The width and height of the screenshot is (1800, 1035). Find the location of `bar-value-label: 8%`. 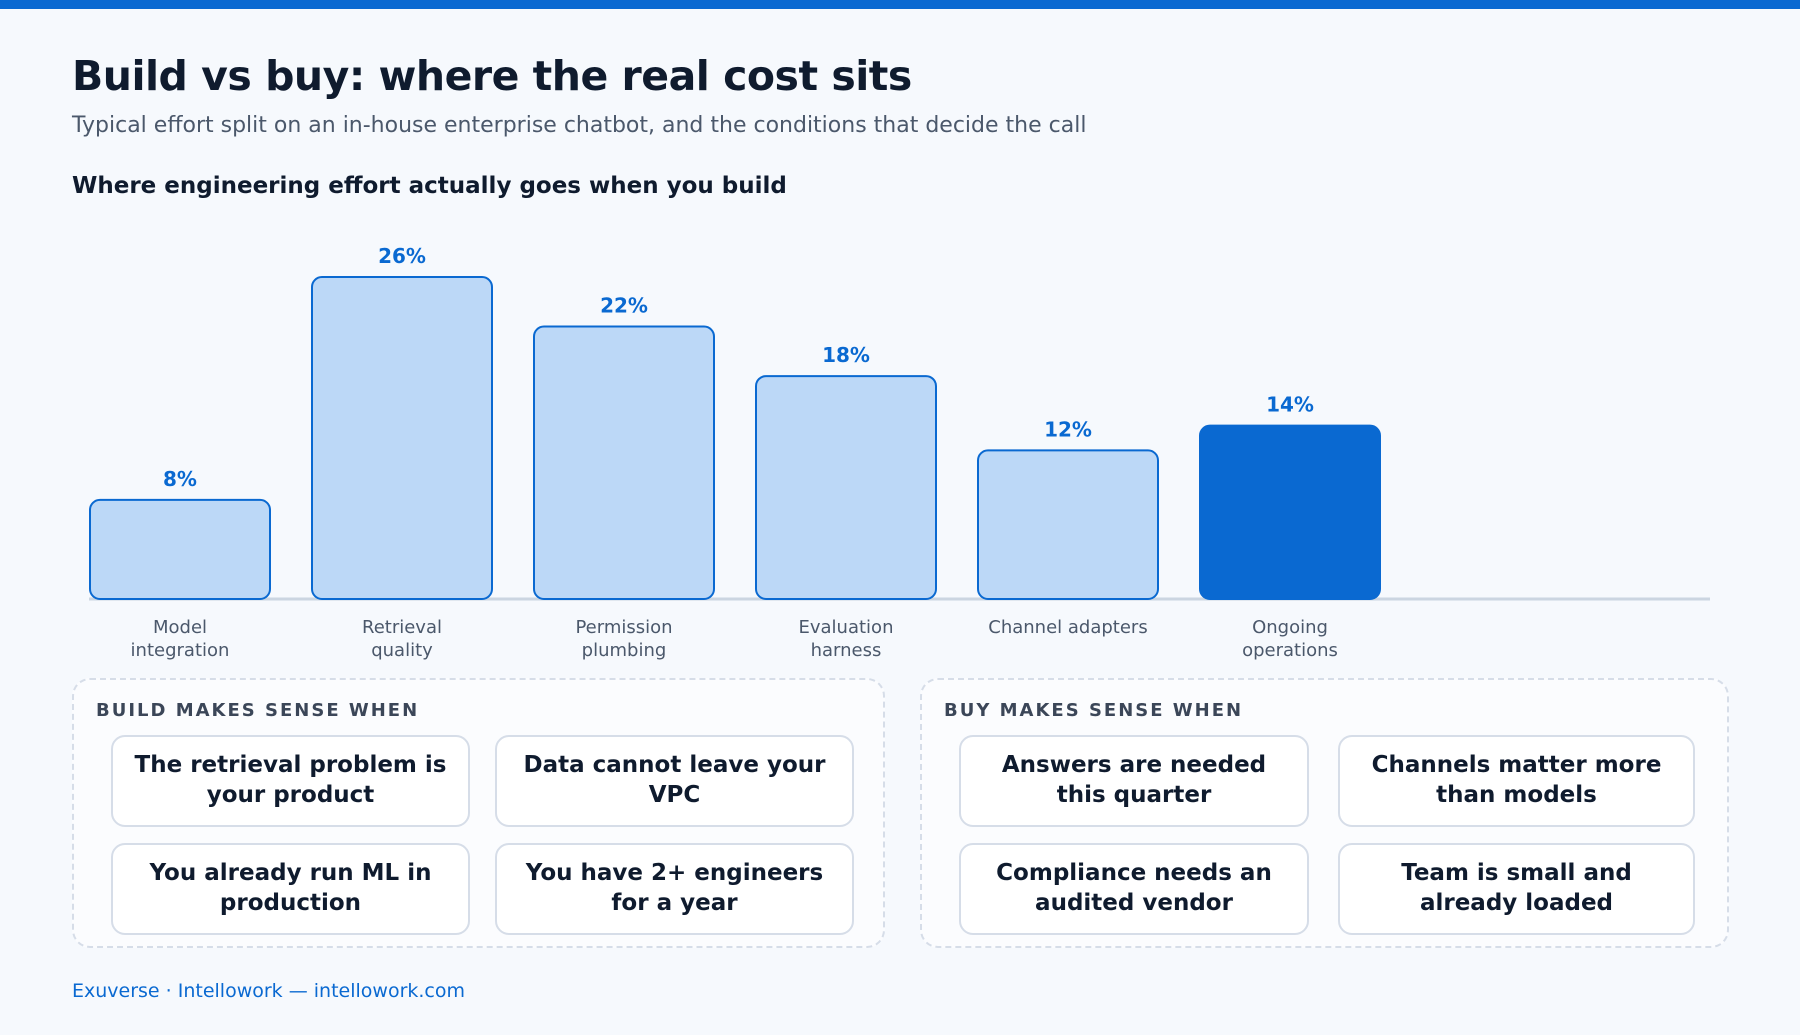

bar-value-label: 8% is located at coordinates (180, 479).